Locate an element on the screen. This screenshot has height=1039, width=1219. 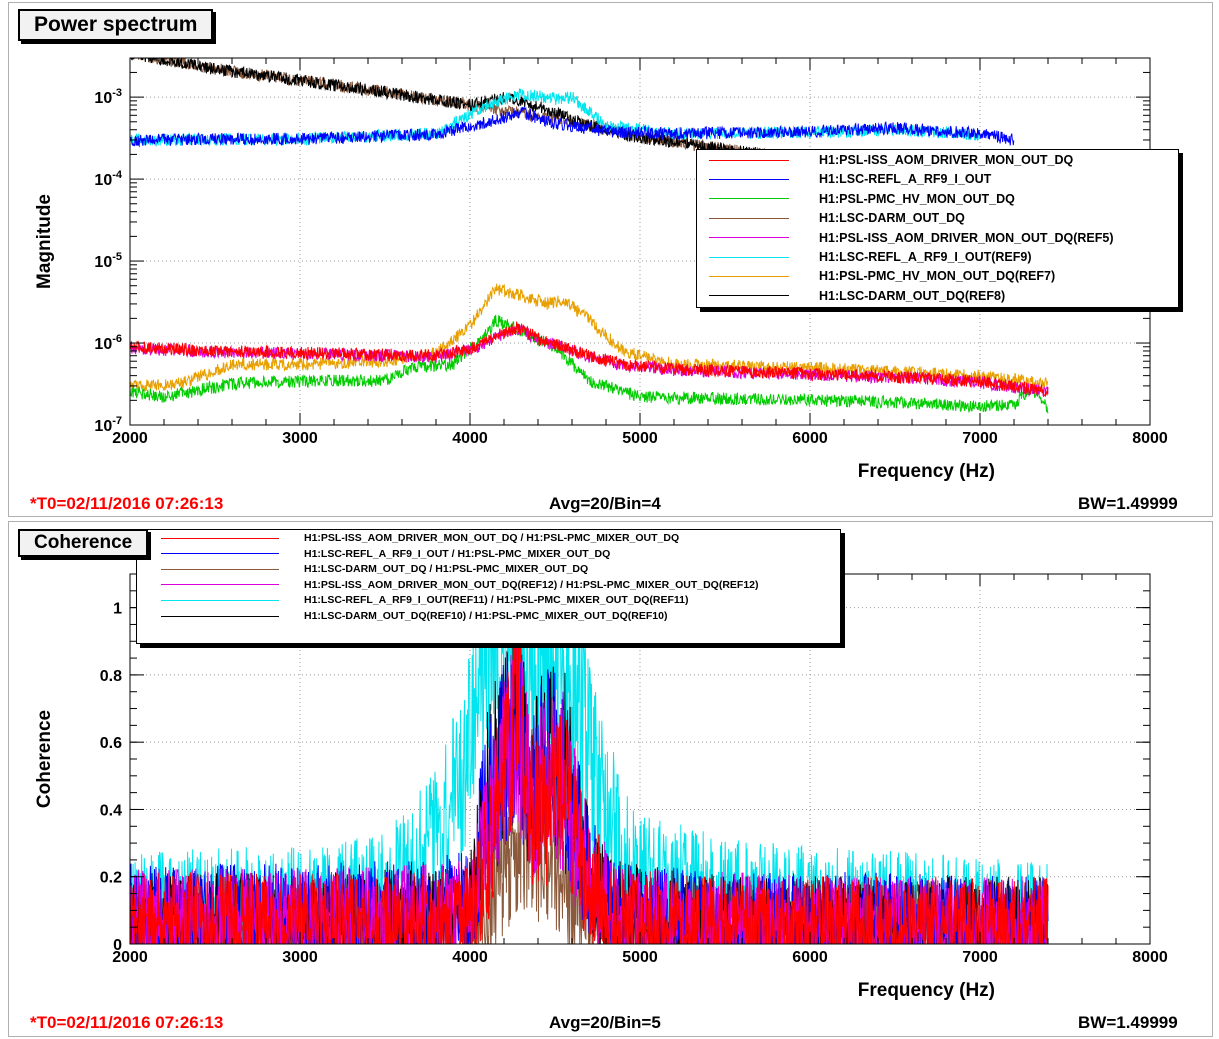
legend-label: H1:LSC-DARM_OUT_DQ(REF8) is located at coordinates (912, 295).